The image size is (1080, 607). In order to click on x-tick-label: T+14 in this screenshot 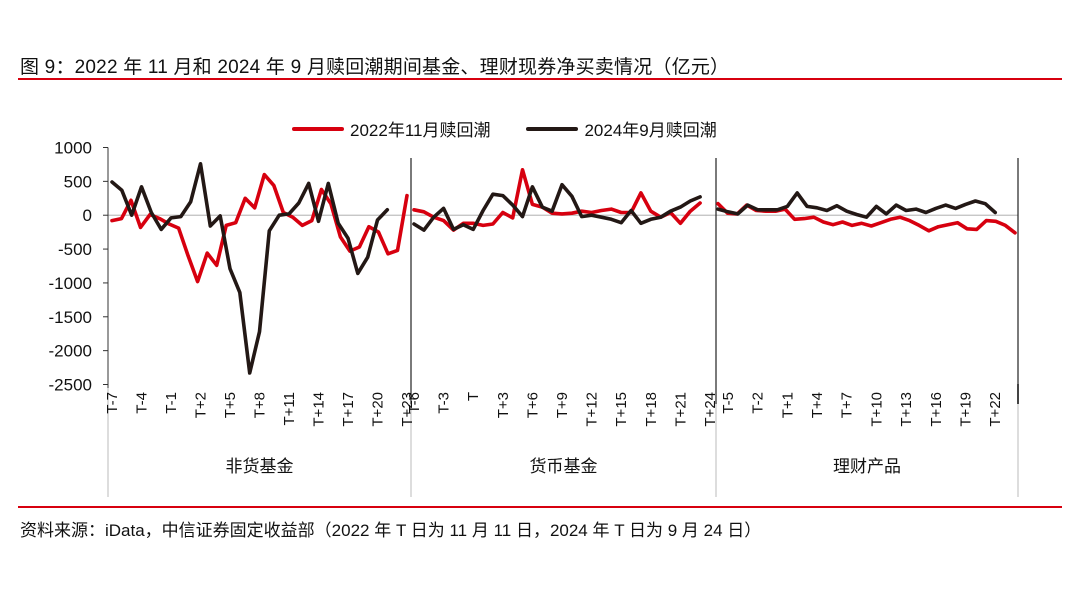, I will do `click(319, 409)`.